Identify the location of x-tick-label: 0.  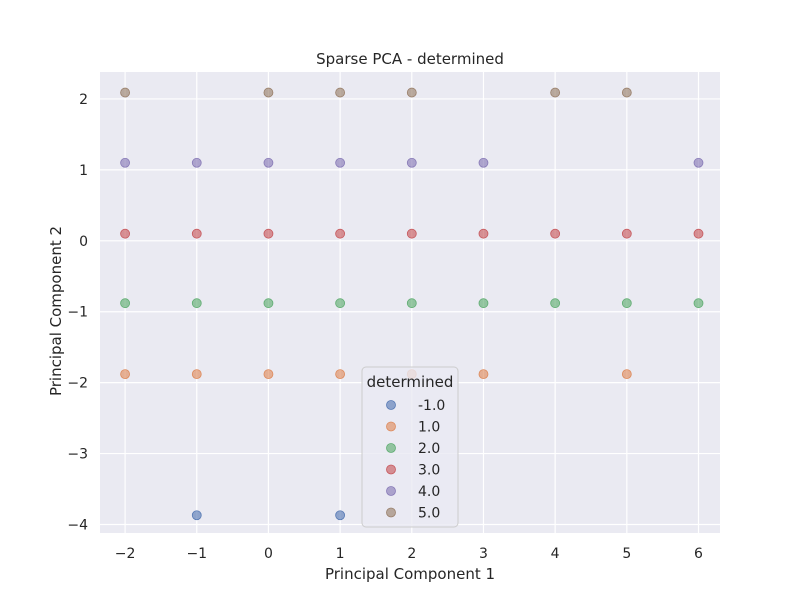
(268, 554).